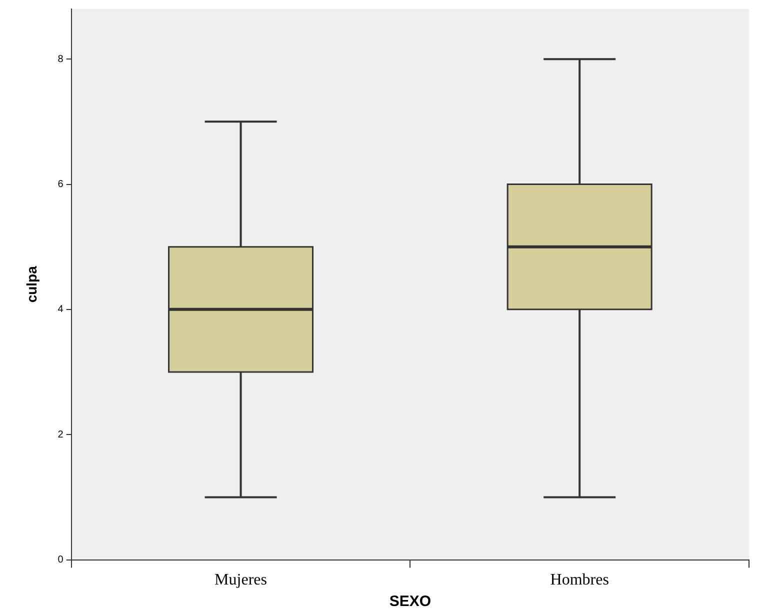 This screenshot has width=765, height=615. Describe the element at coordinates (410, 601) in the screenshot. I see `x-axis-title: SEXO` at that location.